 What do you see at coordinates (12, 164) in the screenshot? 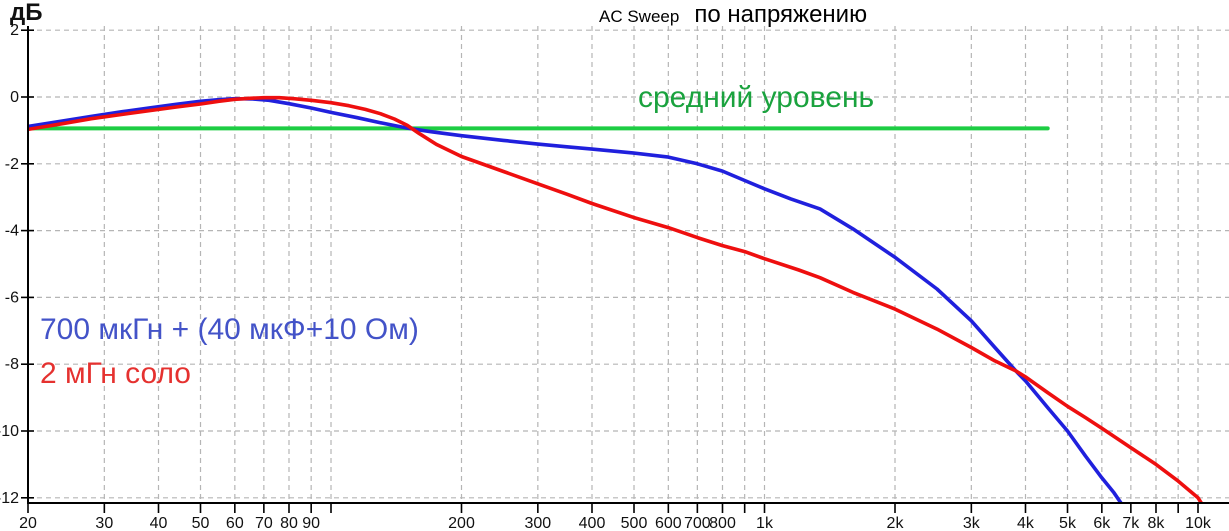
I see `y-tick-label: -2` at bounding box center [12, 164].